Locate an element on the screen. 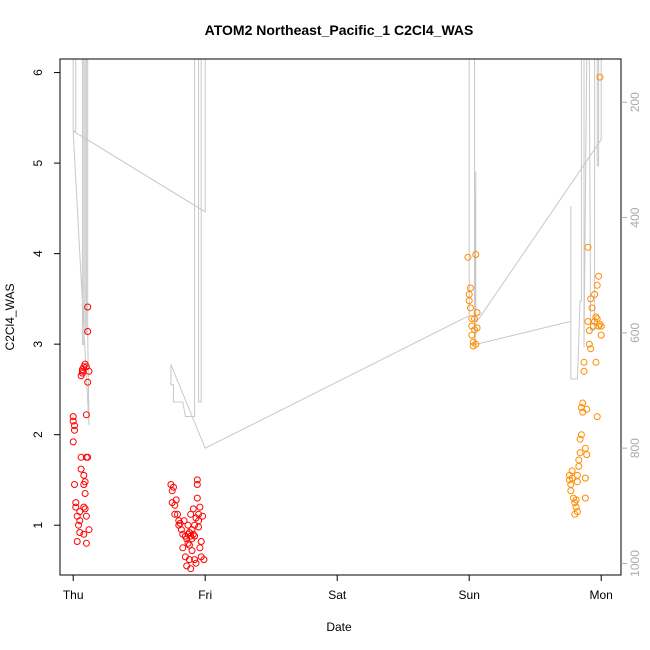  y-tick-label-1: 1 is located at coordinates (38, 525).